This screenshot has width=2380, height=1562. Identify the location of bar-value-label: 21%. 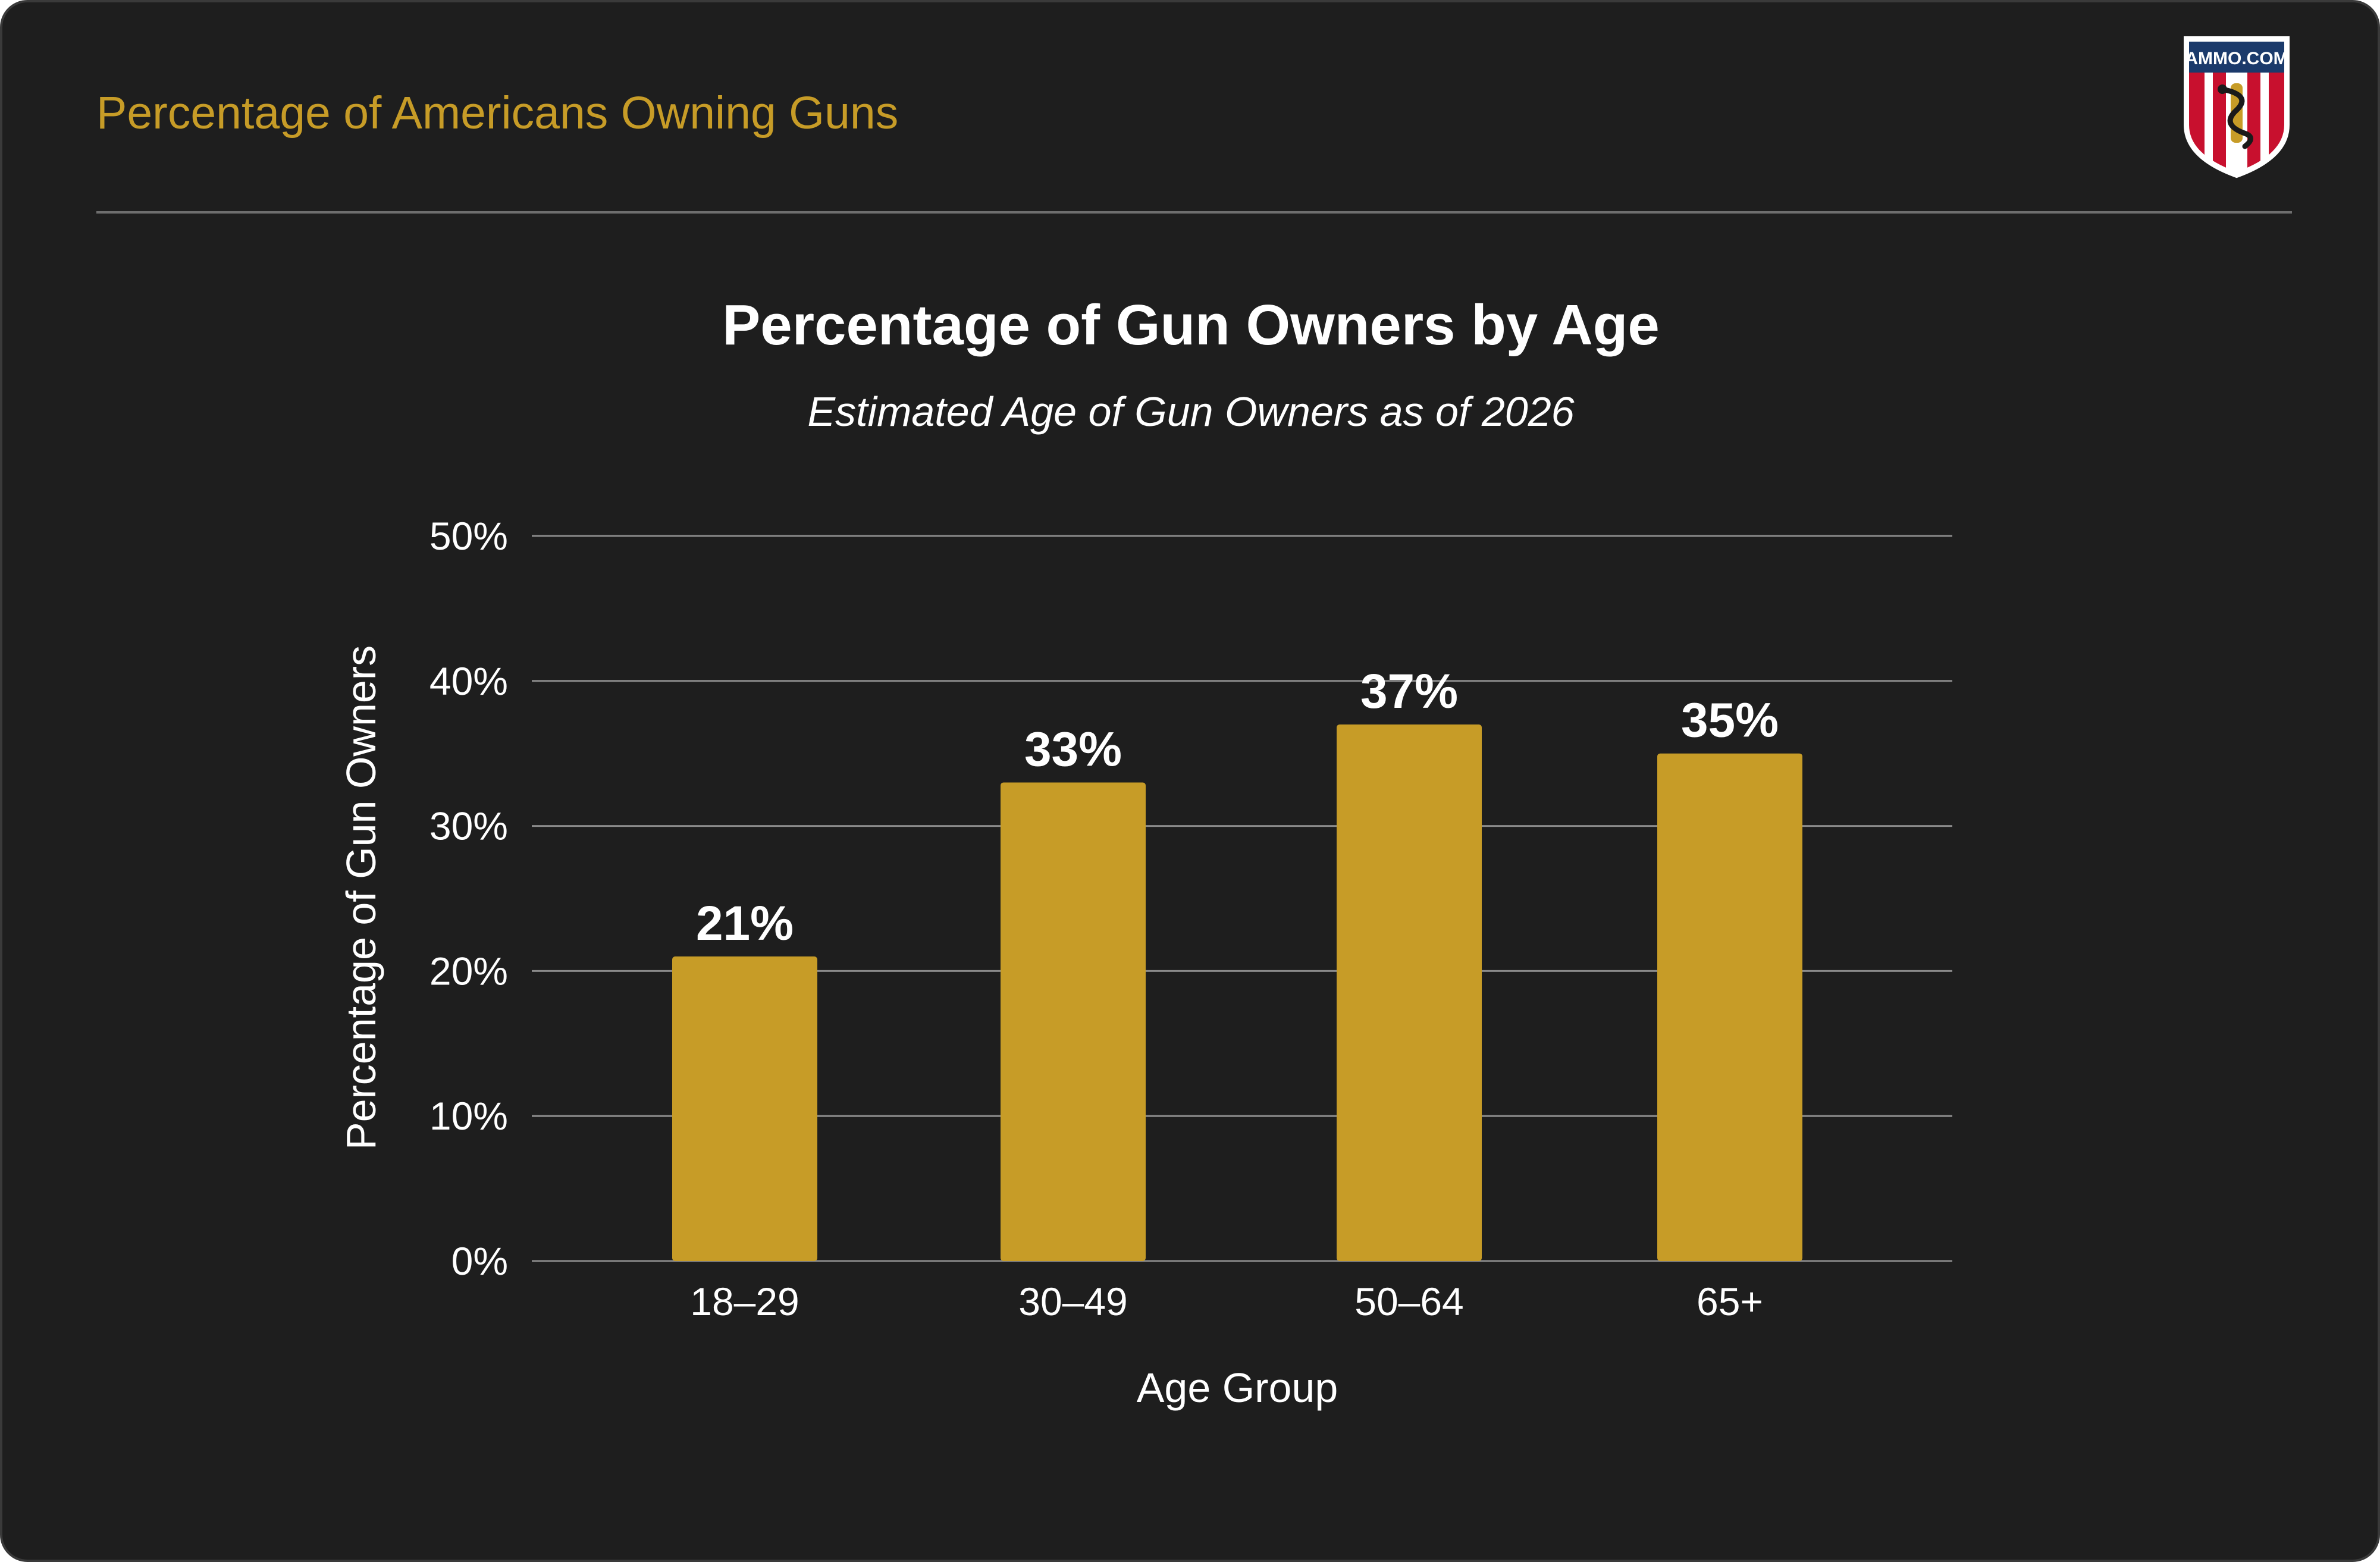
(745, 924).